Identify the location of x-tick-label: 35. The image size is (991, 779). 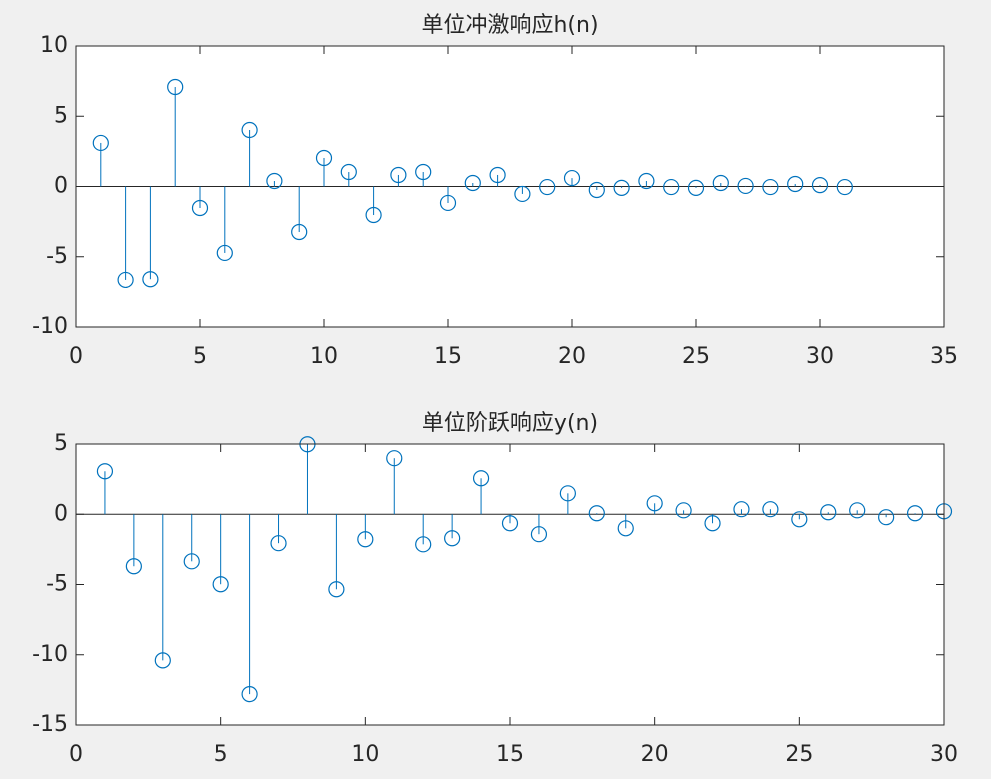
(944, 356).